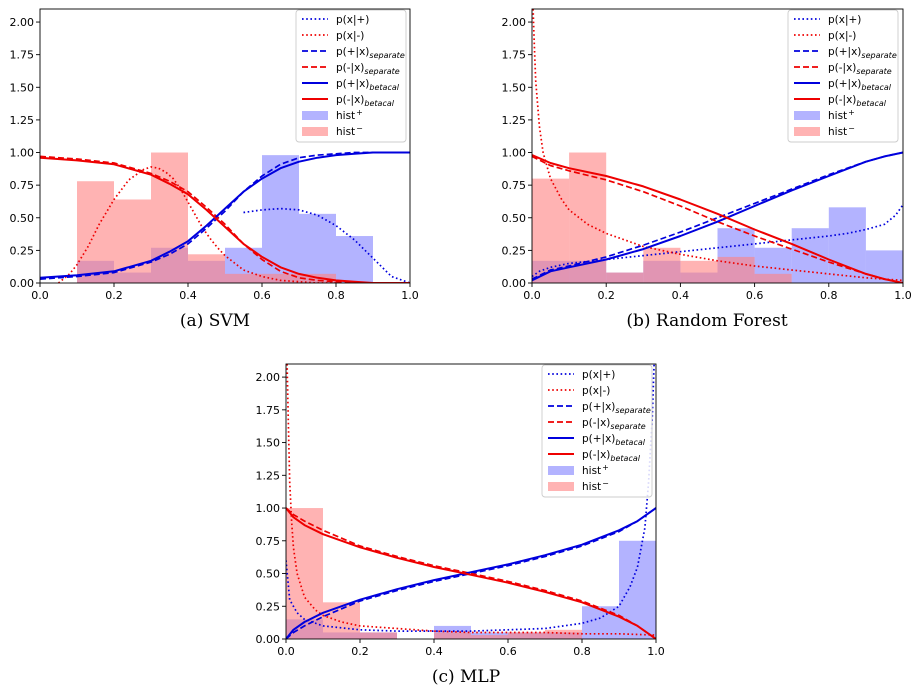 The image size is (911, 690). Describe the element at coordinates (268, 508) in the screenshot. I see `y-tick-label: 1.00` at that location.